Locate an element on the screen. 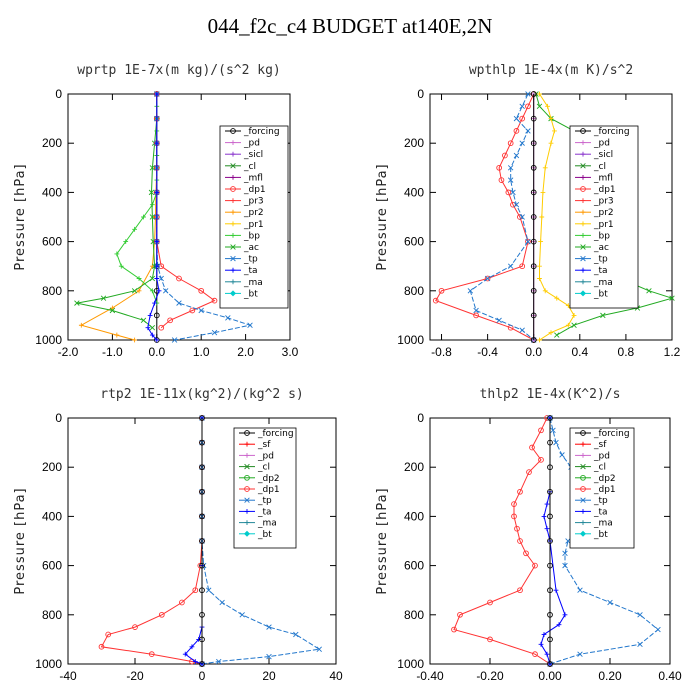 Image resolution: width=700 pixels, height=700 pixels. legend-label-sf: _sf is located at coordinates (600, 445).